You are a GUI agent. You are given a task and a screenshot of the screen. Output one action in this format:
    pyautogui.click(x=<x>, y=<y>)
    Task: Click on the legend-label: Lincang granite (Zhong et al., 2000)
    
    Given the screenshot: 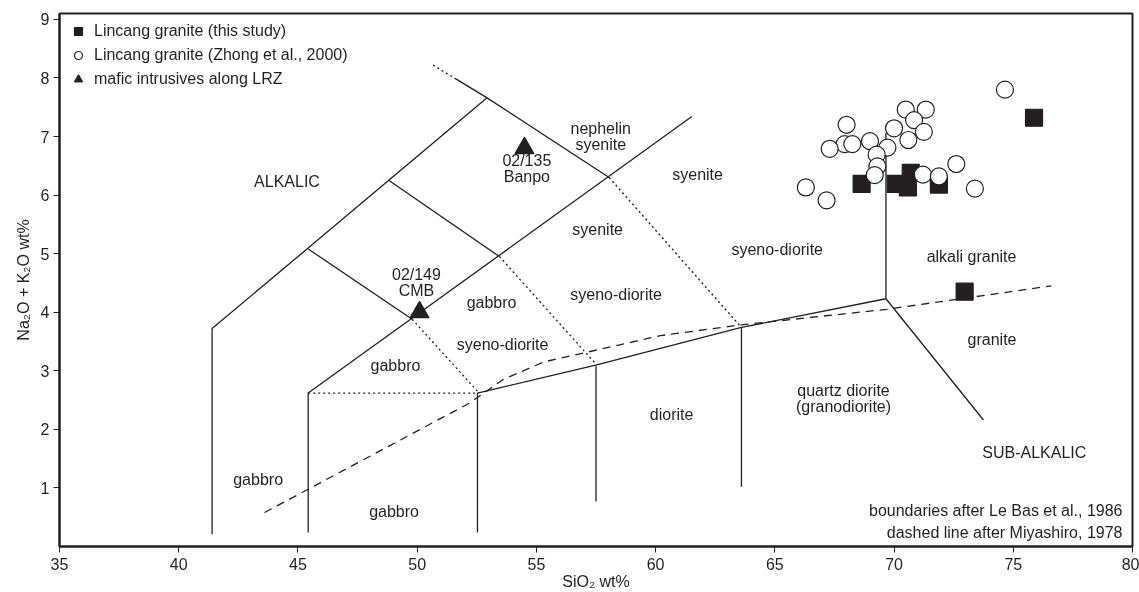 What is the action you would take?
    pyautogui.click(x=221, y=55)
    